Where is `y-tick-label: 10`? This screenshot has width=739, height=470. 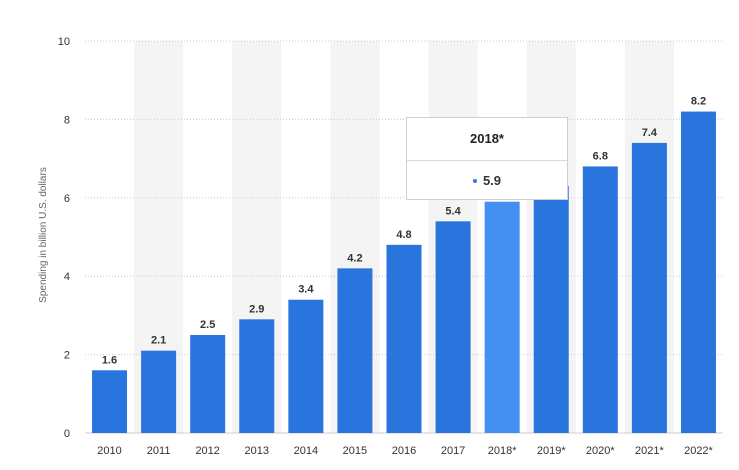
y-tick-label: 10 is located at coordinates (64, 42).